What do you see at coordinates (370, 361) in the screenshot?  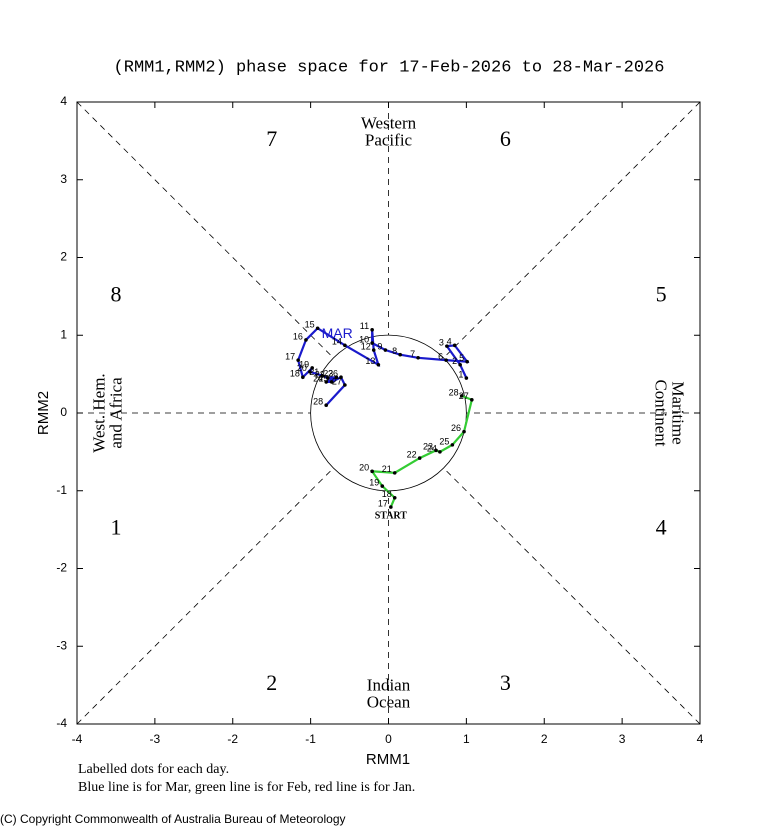 I see `day-label: 13` at bounding box center [370, 361].